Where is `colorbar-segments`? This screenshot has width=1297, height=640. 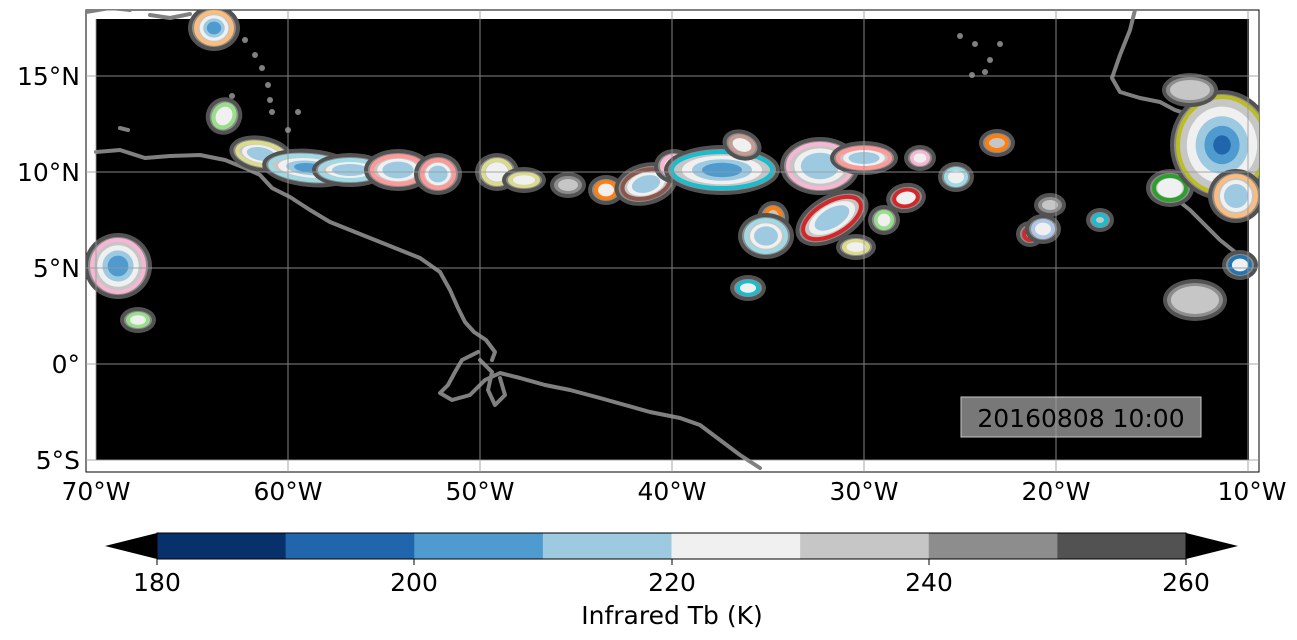
colorbar-segments is located at coordinates (672, 546).